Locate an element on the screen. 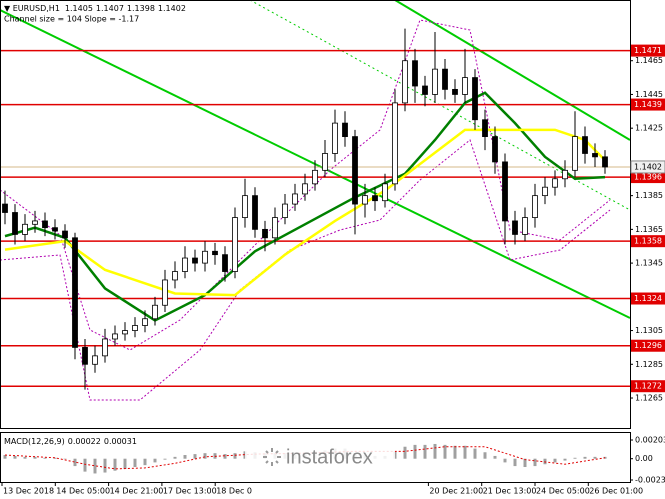 Image resolution: width=665 pixels, height=499 pixels. macd-label: MACD(12,26,9) is located at coordinates (34, 441).